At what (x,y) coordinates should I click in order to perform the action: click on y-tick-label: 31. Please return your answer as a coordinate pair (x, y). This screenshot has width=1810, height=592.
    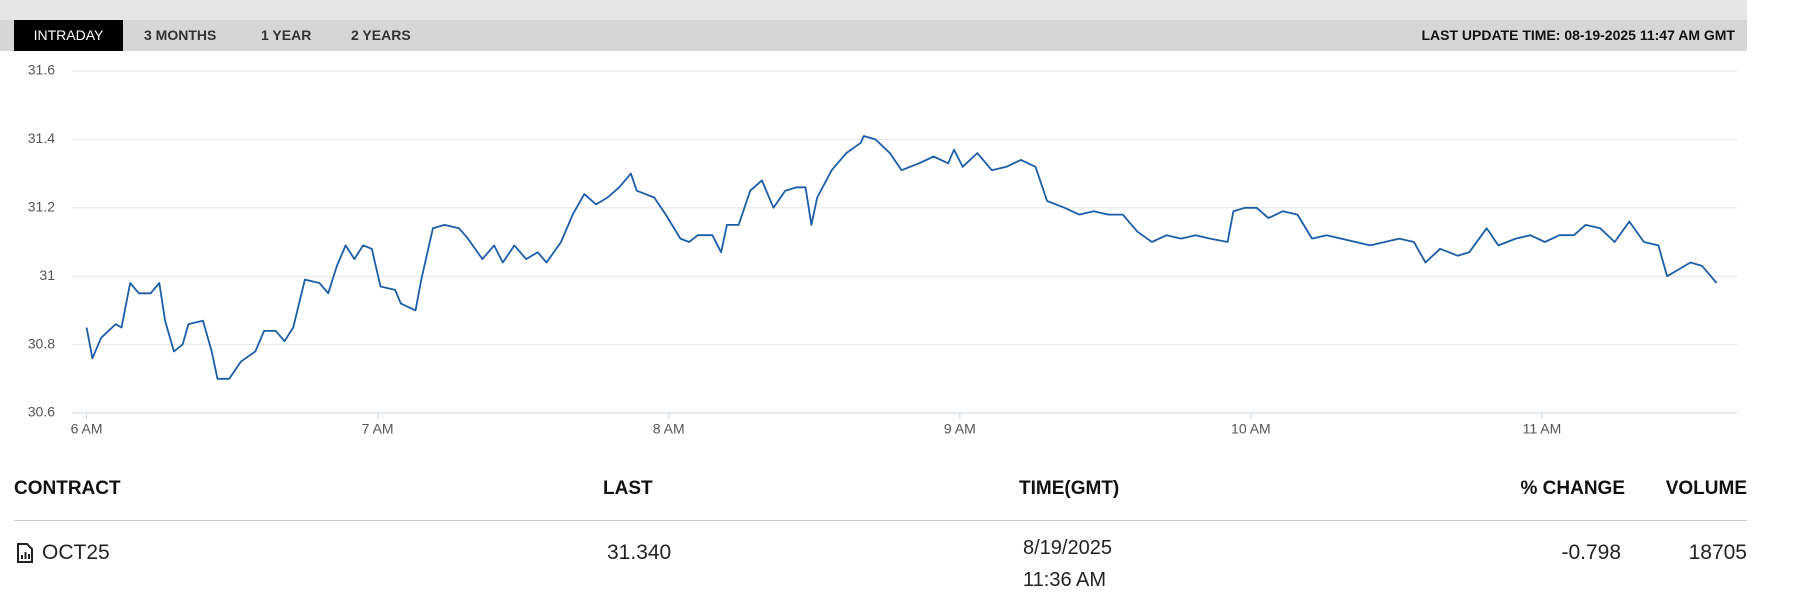
    Looking at the image, I should click on (47, 275).